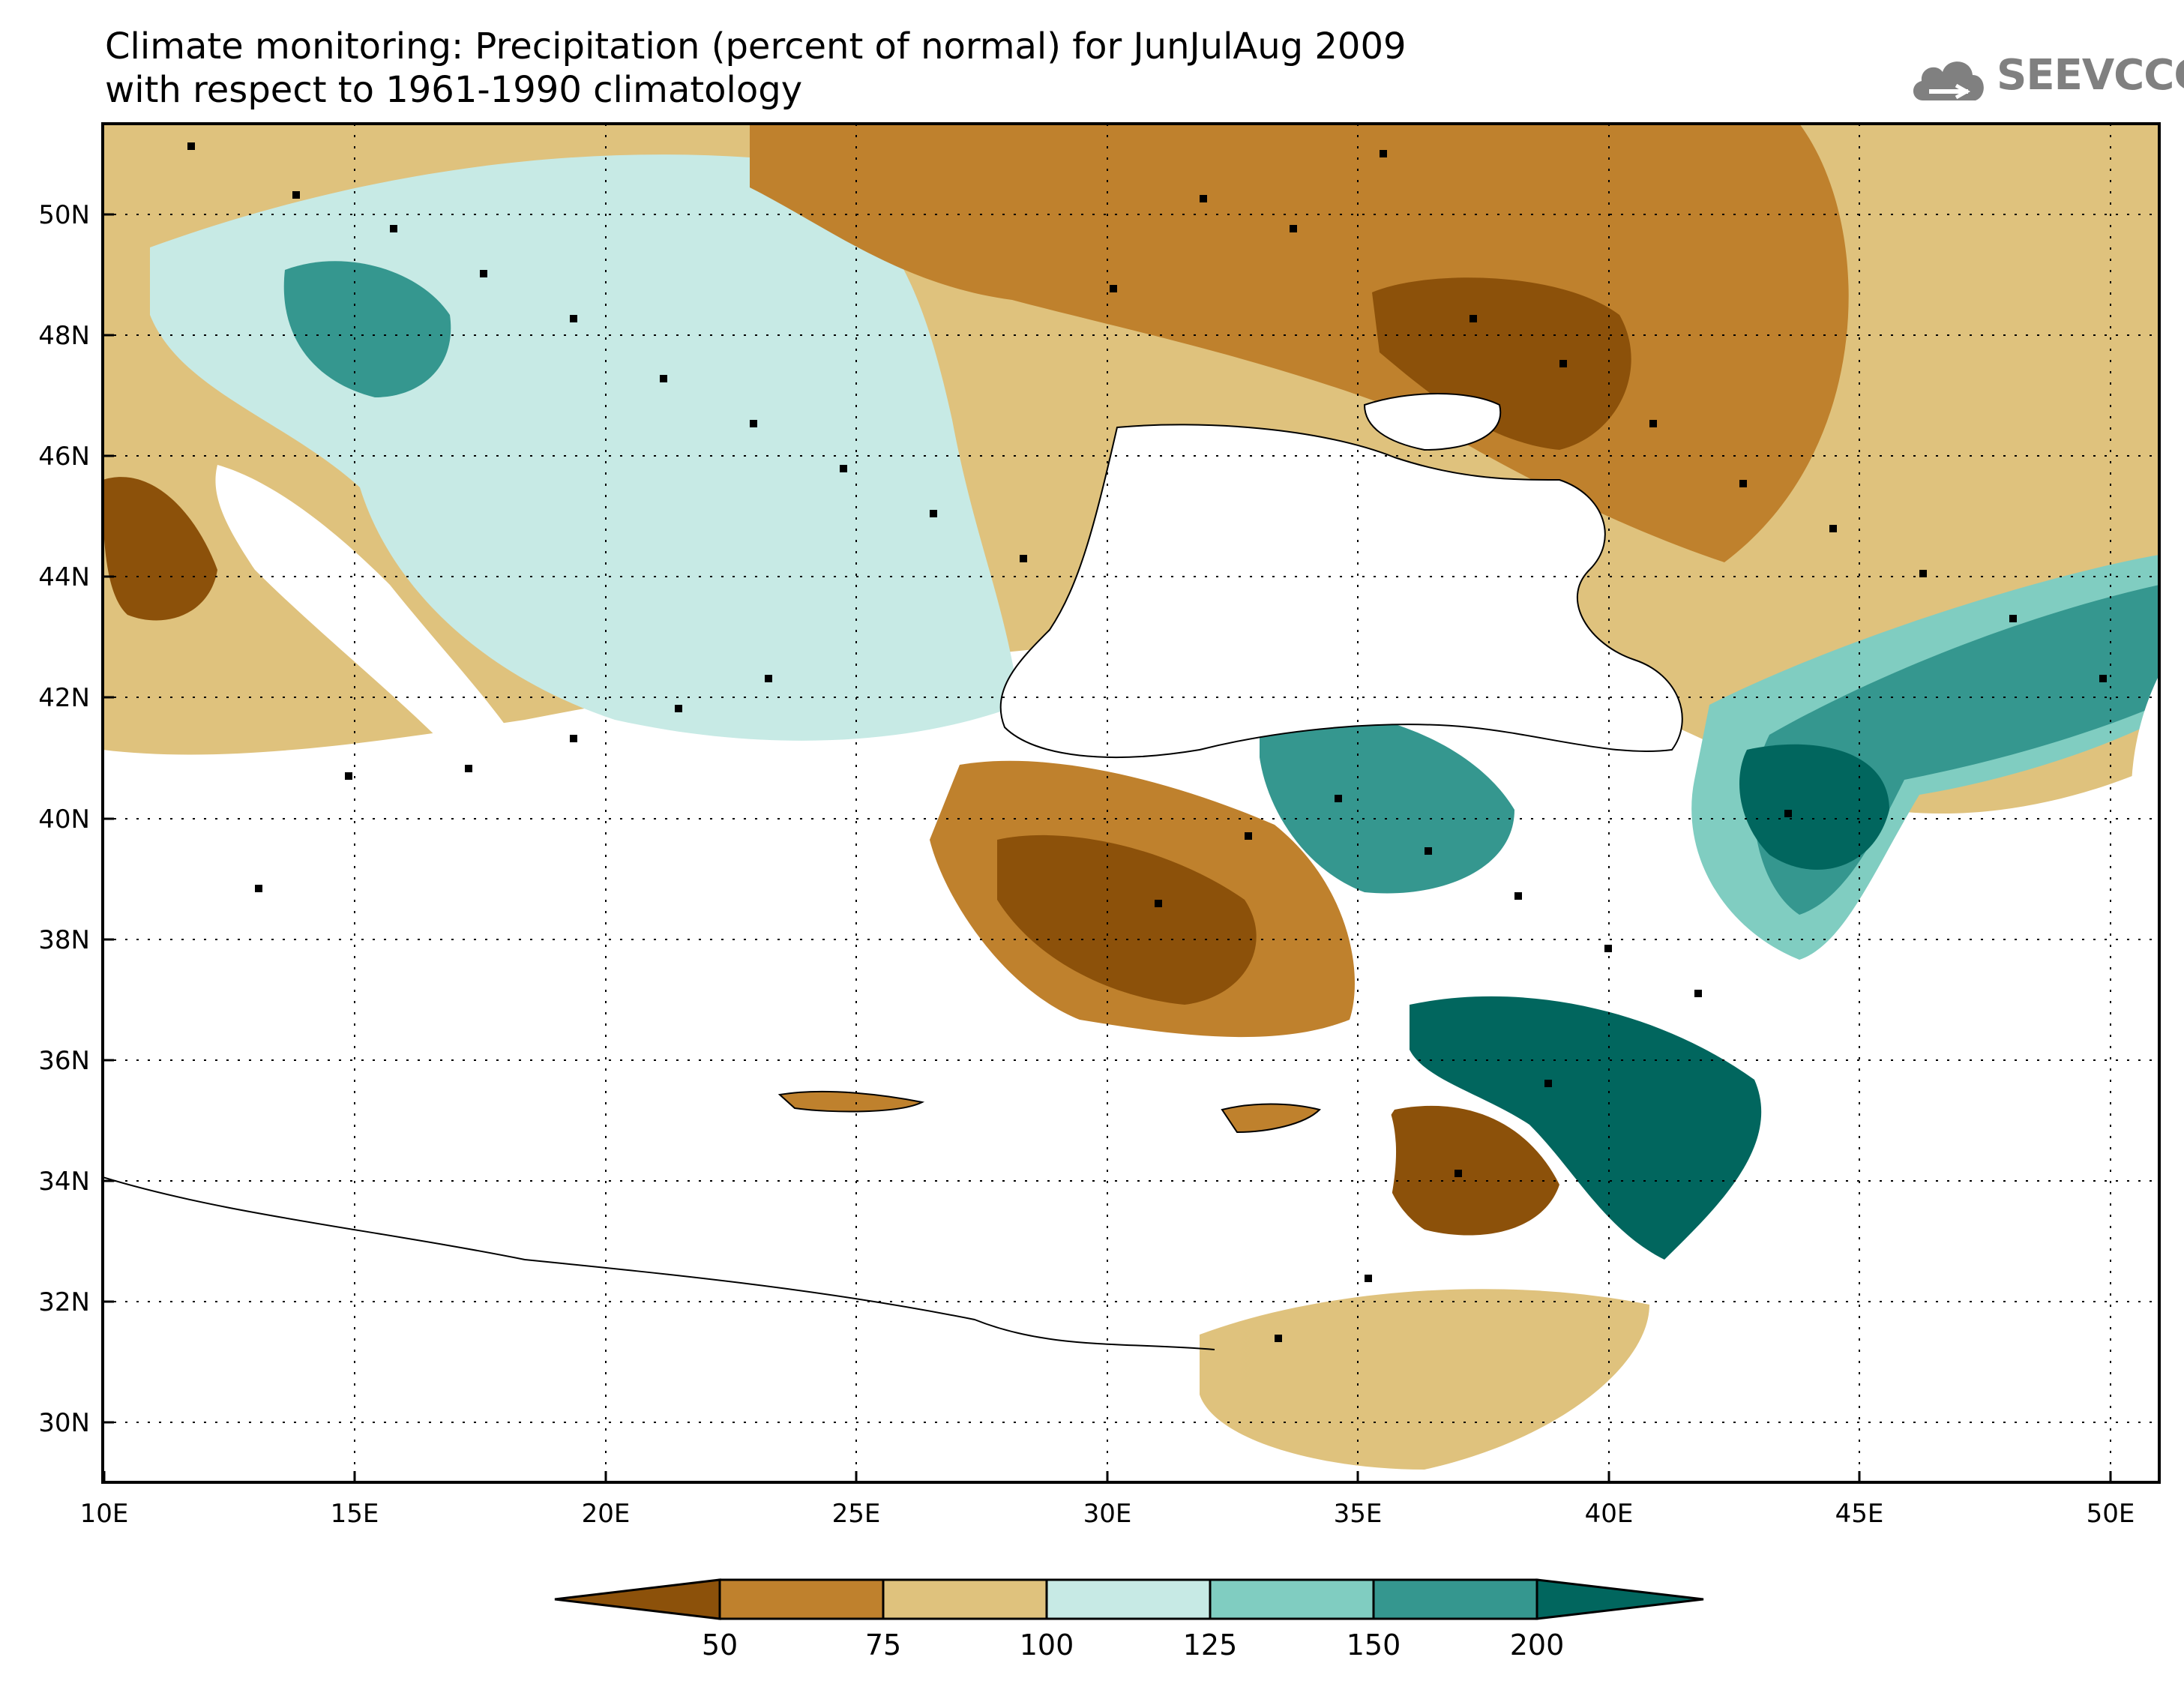 This screenshot has width=2184, height=1687. Describe the element at coordinates (1948, 80) in the screenshot. I see `cloud-icon` at that location.